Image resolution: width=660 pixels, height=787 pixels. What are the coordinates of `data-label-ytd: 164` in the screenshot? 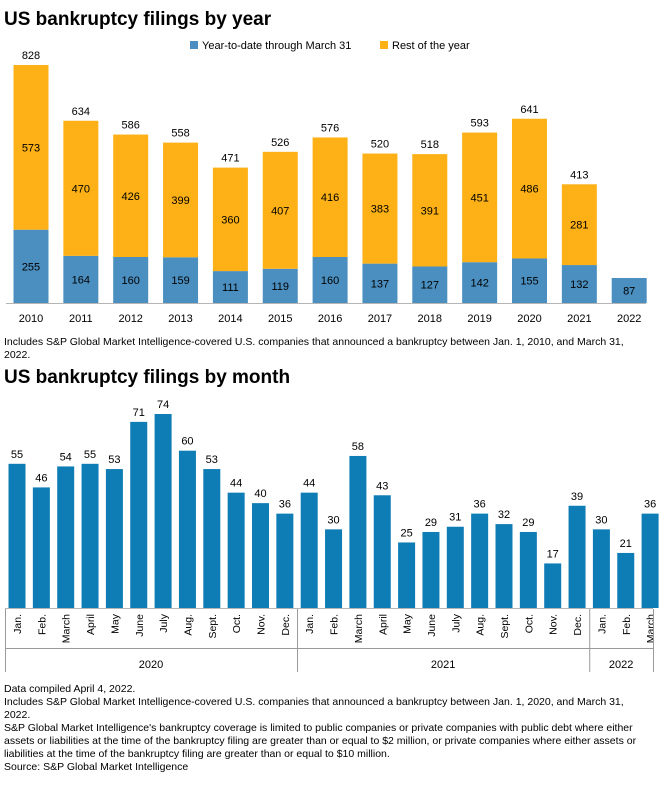 It's located at (81, 280).